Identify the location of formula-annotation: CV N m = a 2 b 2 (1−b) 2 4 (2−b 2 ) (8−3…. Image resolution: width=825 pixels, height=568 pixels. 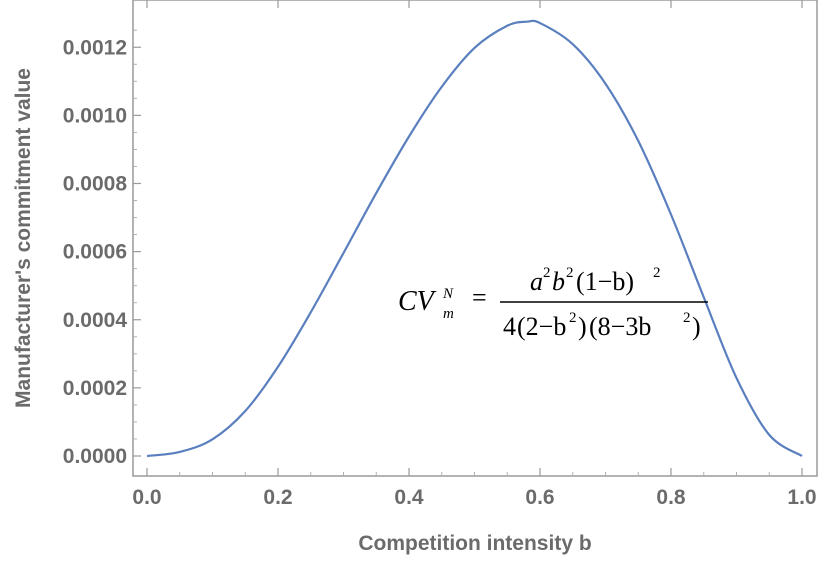
(553, 303).